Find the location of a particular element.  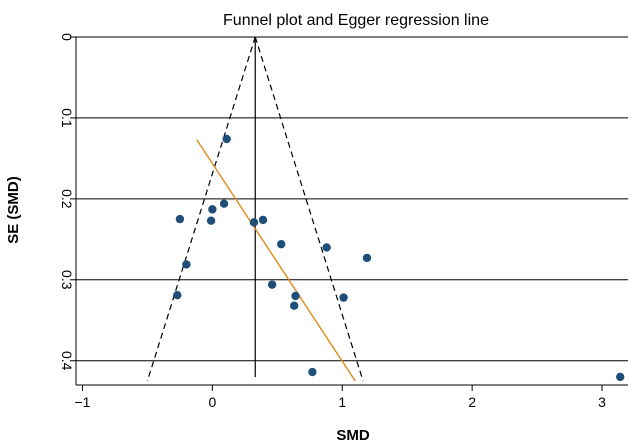

x-tick-label: 1 is located at coordinates (342, 402).